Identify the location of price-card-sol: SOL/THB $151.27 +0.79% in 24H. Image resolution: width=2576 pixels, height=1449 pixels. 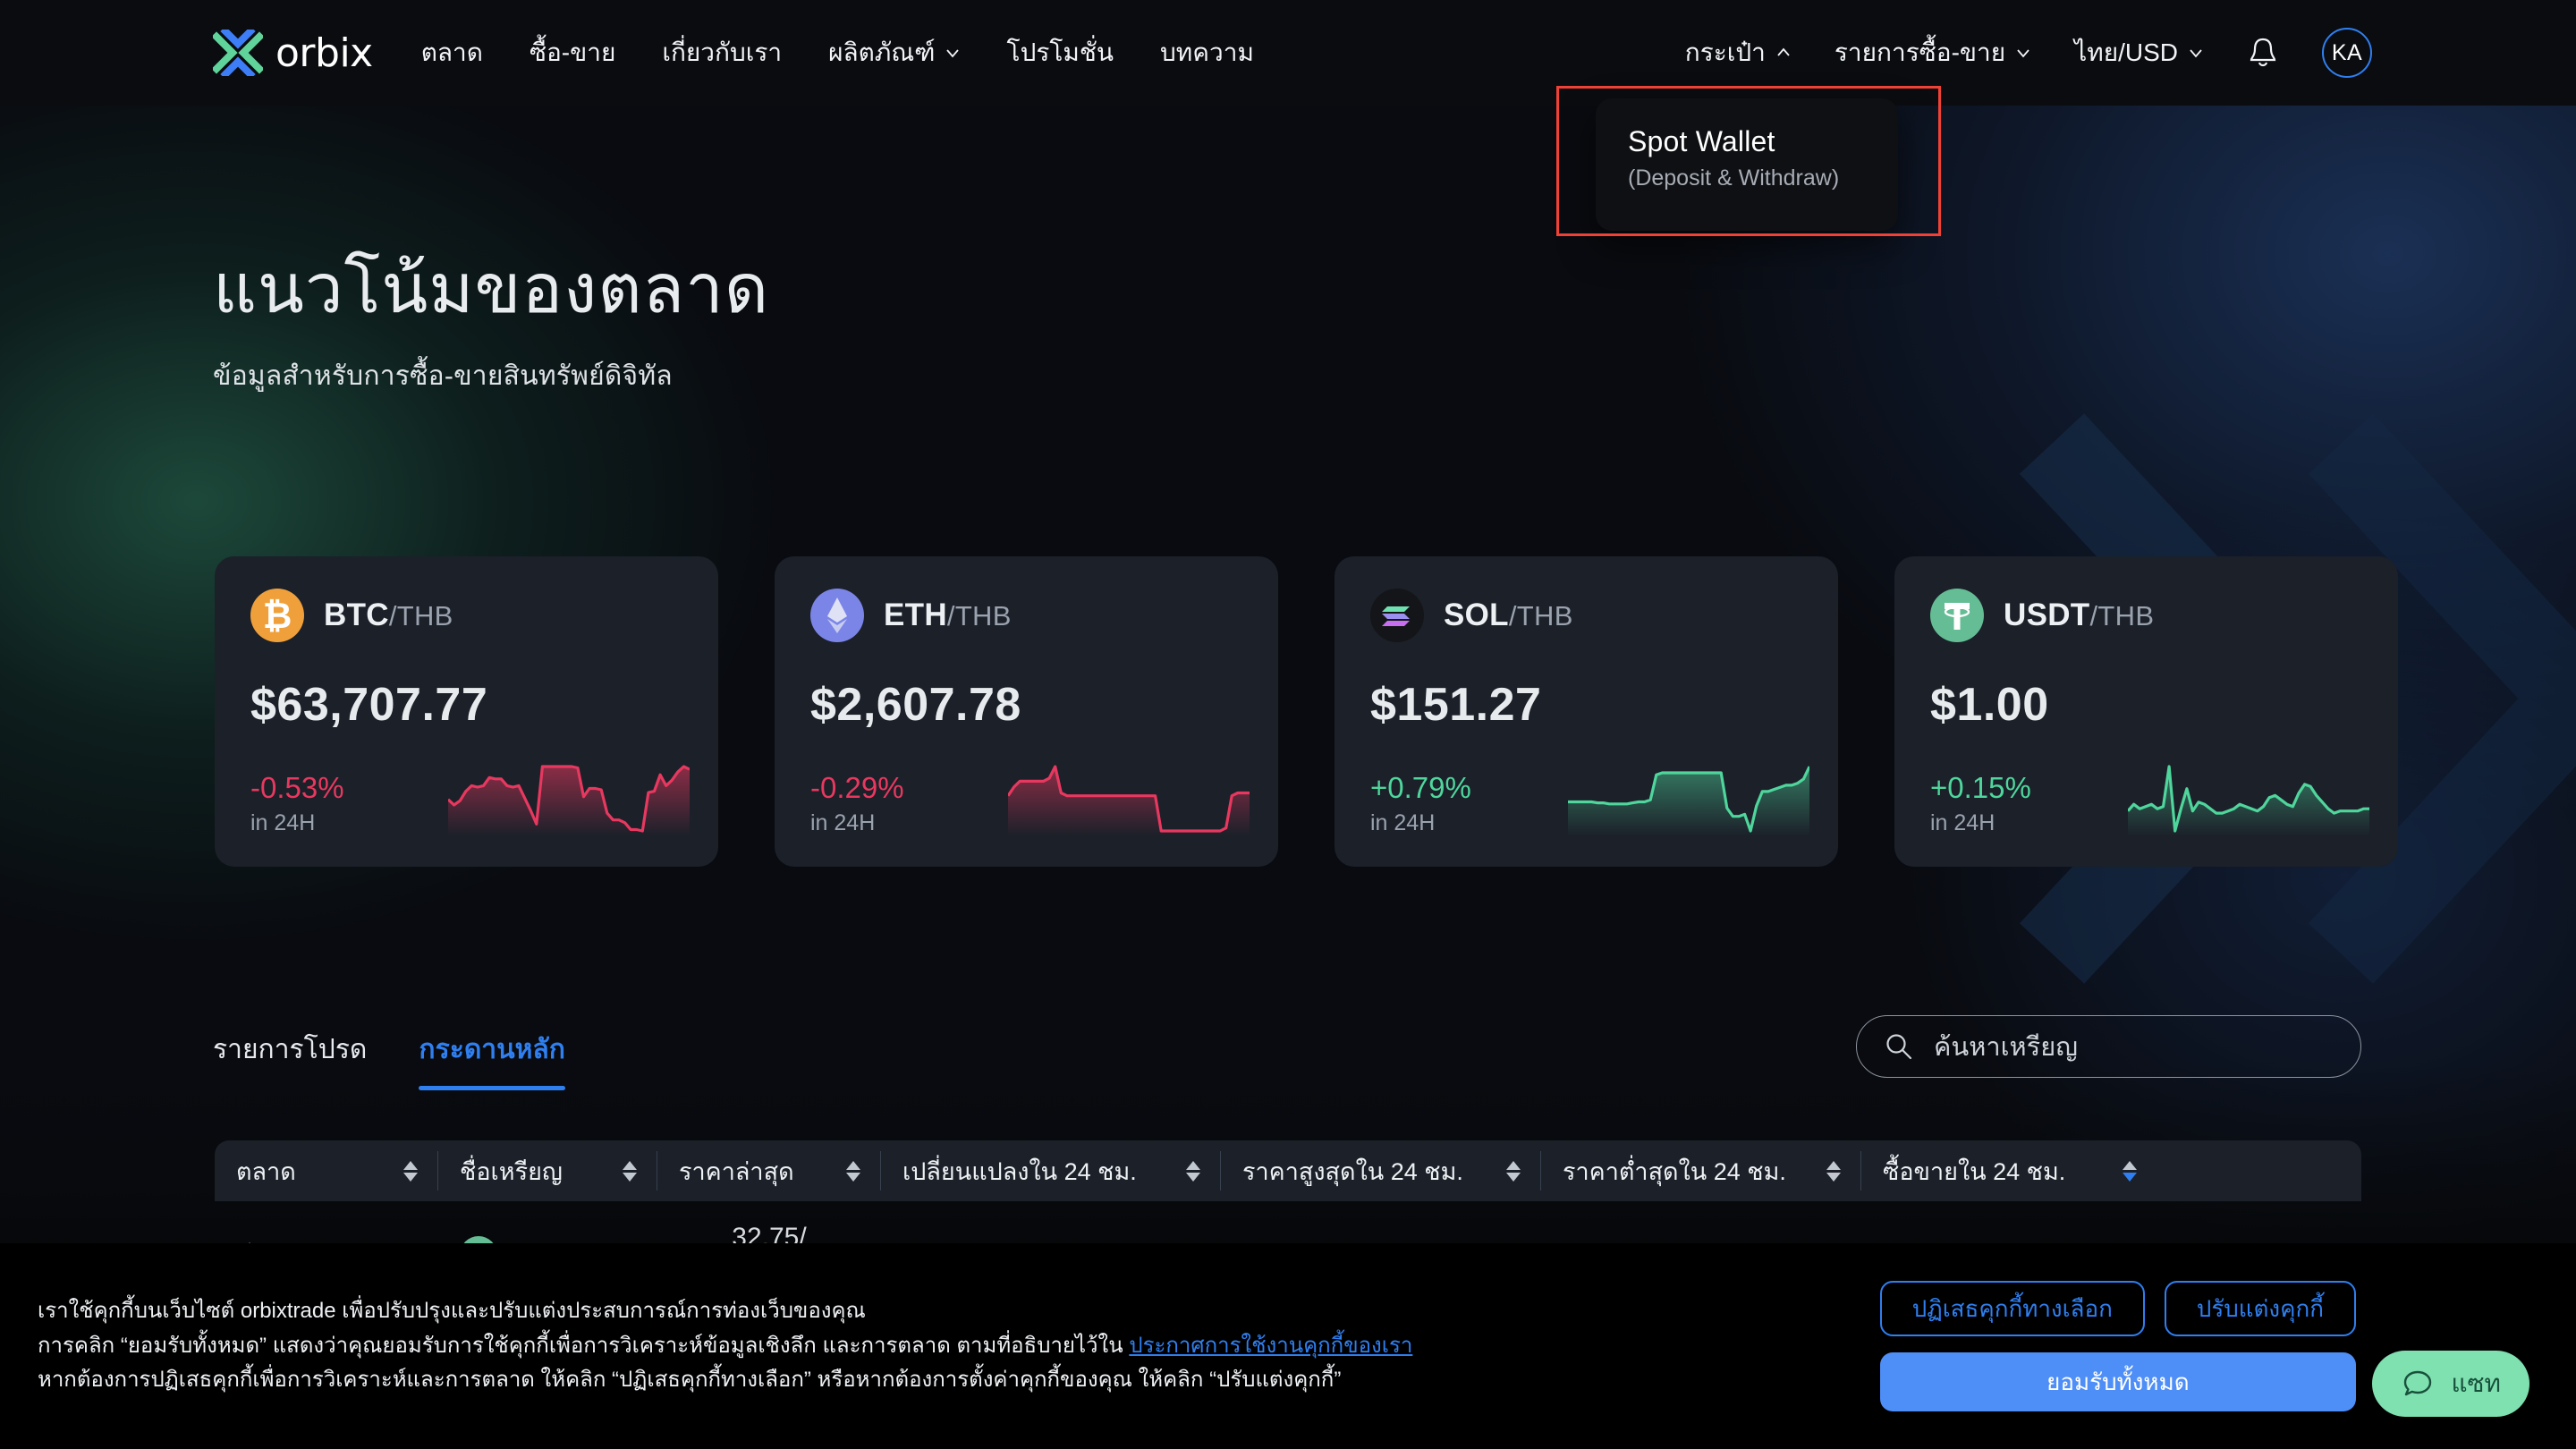
(1586, 711).